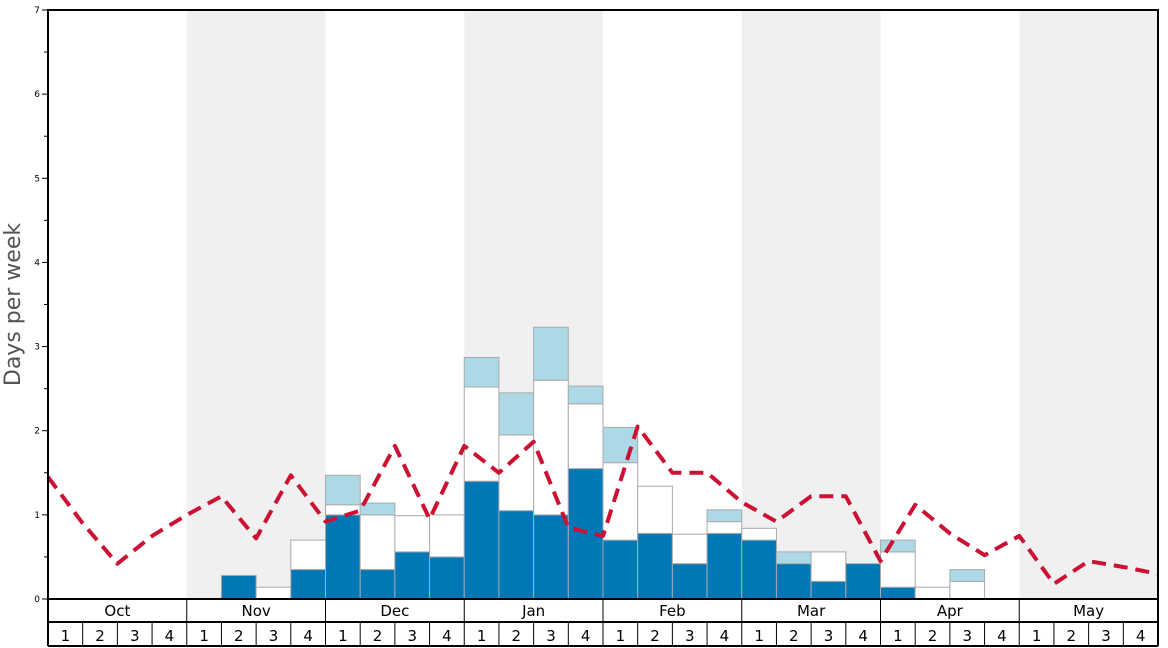 The width and height of the screenshot is (1168, 648). Describe the element at coordinates (37, 516) in the screenshot. I see `y-tick-label: 1` at that location.